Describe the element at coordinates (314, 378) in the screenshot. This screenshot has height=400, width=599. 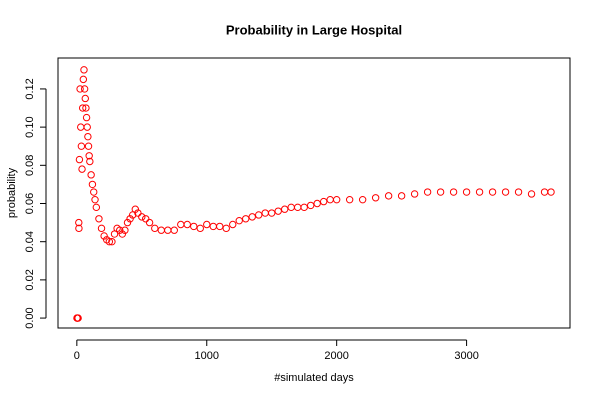
I see `x-axis-label: #simulated days` at that location.